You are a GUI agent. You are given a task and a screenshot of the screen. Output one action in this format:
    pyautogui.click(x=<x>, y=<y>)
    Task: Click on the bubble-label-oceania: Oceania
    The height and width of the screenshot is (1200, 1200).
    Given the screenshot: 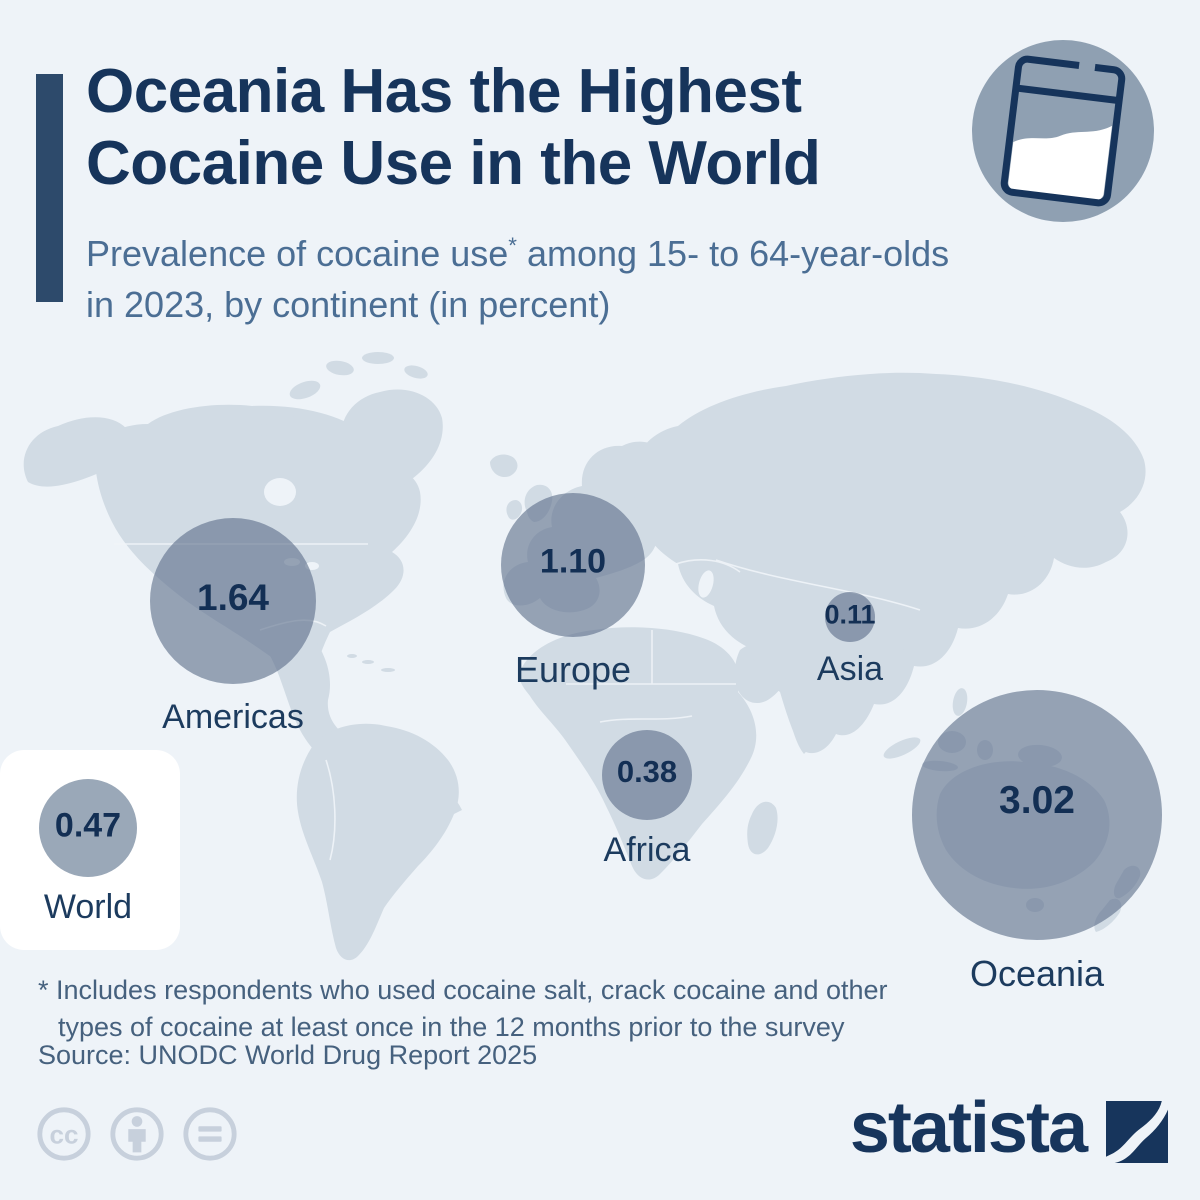 What is the action you would take?
    pyautogui.click(x=1037, y=973)
    